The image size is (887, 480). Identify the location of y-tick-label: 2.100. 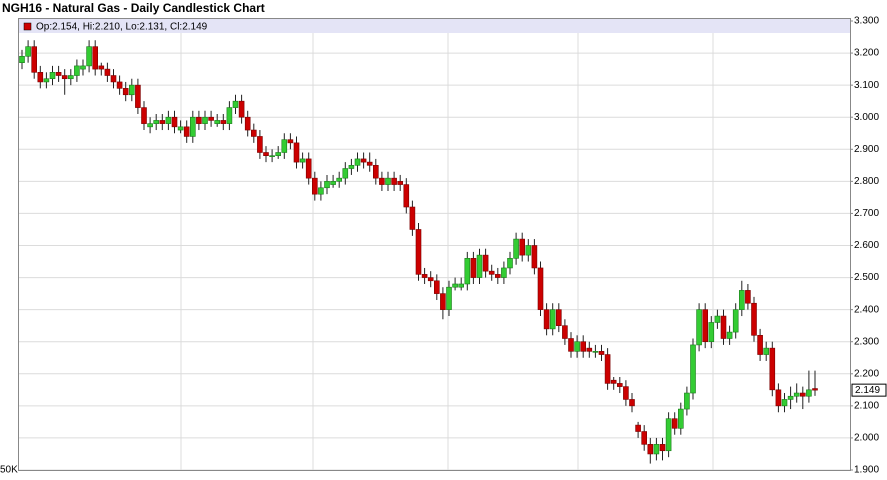
(866, 405).